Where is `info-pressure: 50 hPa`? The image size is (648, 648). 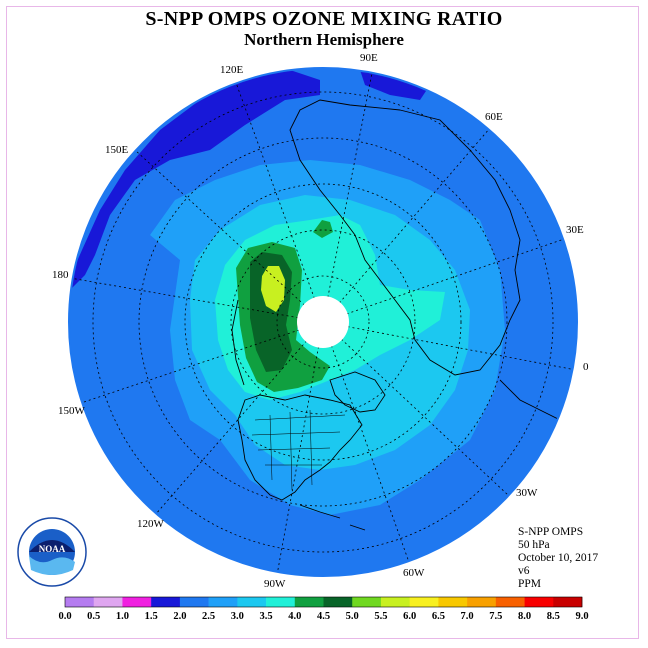
info-pressure: 50 hPa is located at coordinates (534, 545).